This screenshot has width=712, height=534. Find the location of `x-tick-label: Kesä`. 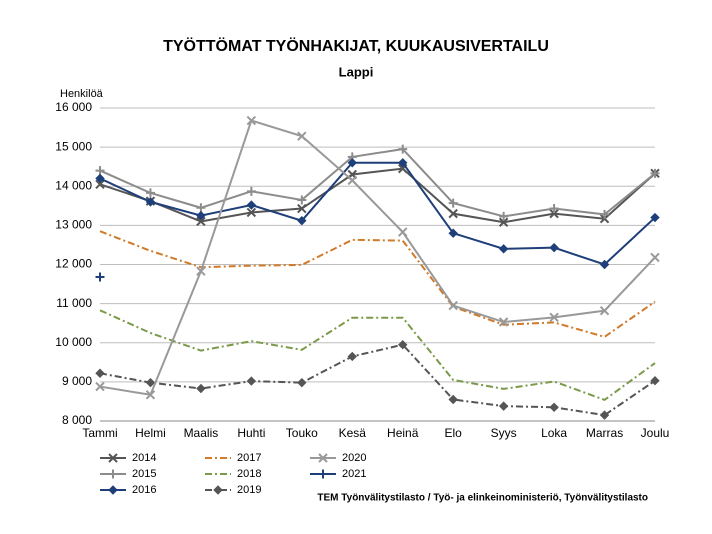

x-tick-label: Kesä is located at coordinates (353, 433).